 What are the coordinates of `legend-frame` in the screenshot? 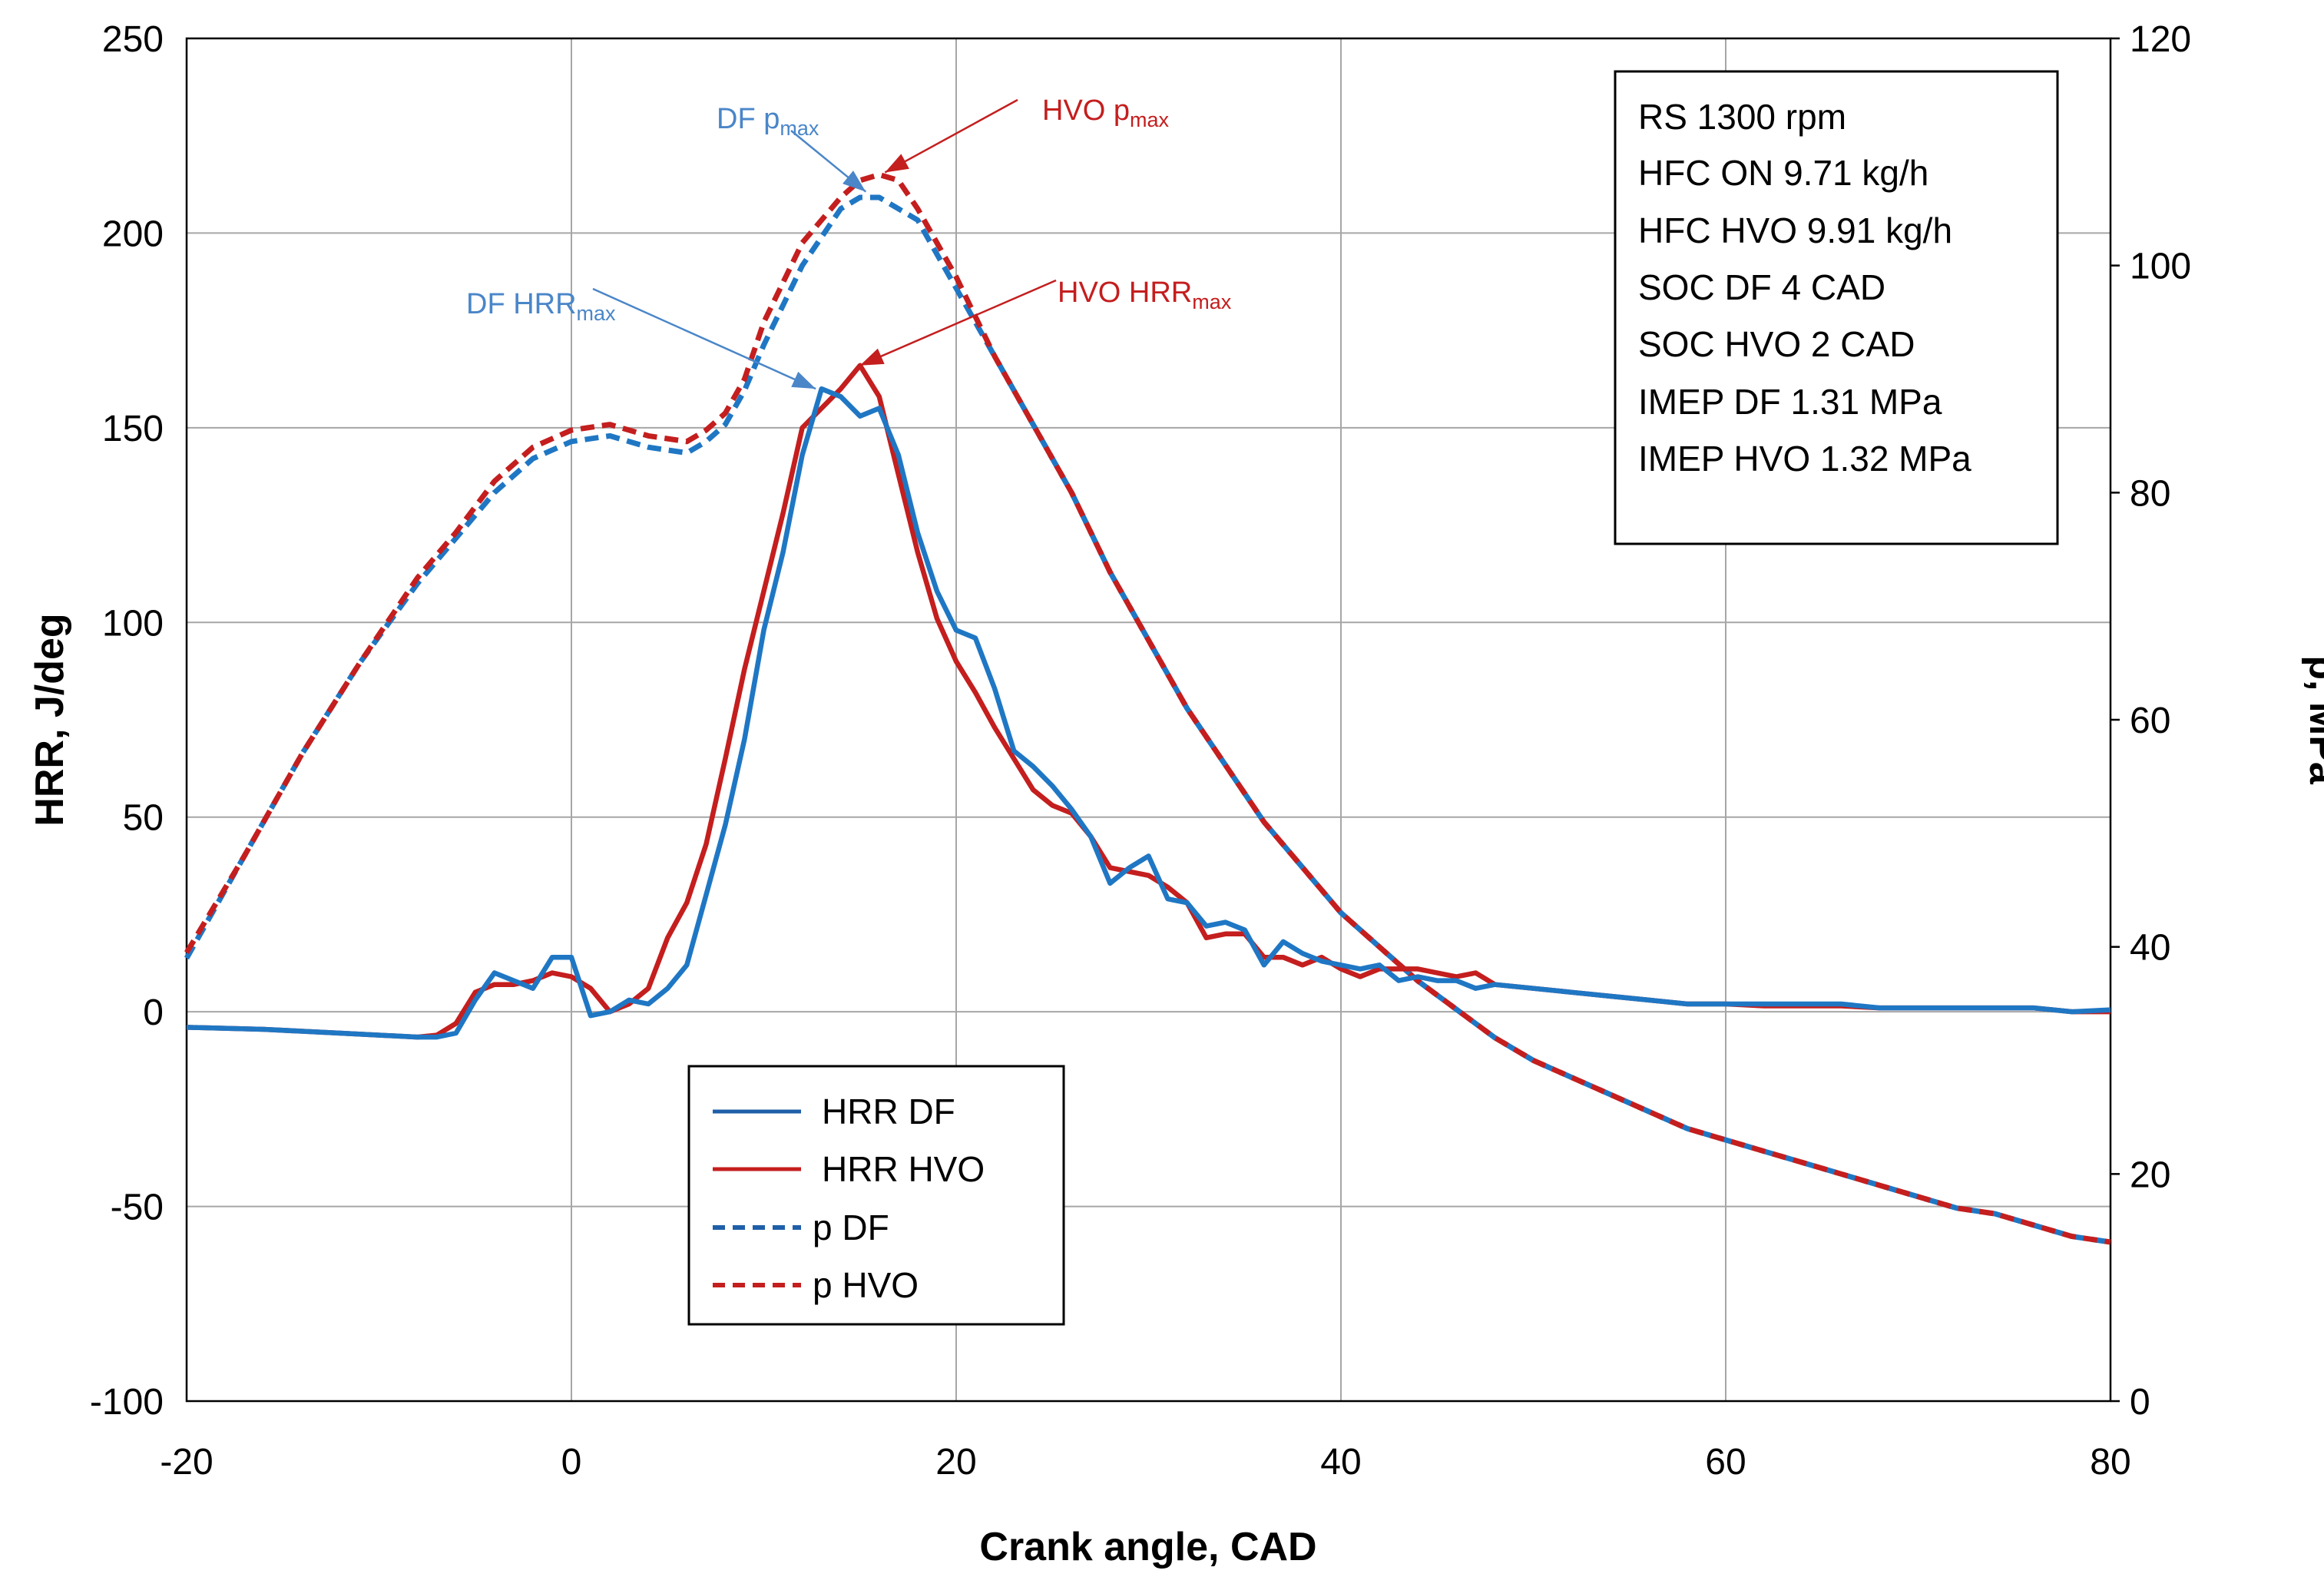 It's located at (876, 1195).